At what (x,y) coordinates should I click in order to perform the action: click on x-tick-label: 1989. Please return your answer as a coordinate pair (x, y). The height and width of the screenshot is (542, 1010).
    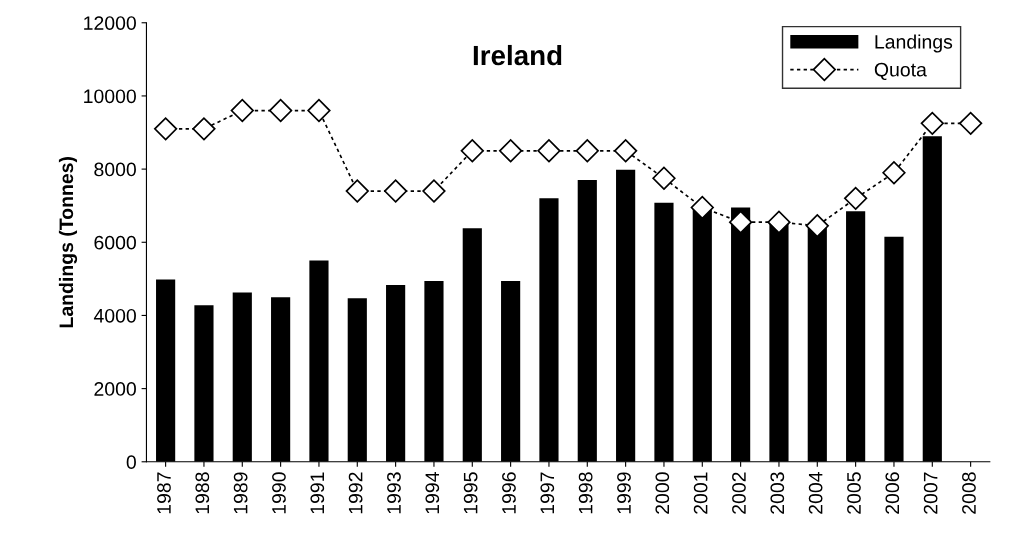
    Looking at the image, I should click on (240, 493).